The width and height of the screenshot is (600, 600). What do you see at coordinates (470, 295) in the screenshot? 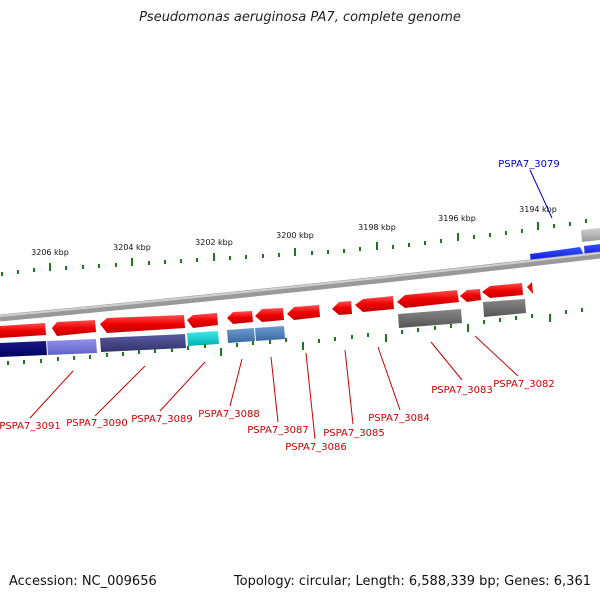
I see `gene-red-small` at bounding box center [470, 295].